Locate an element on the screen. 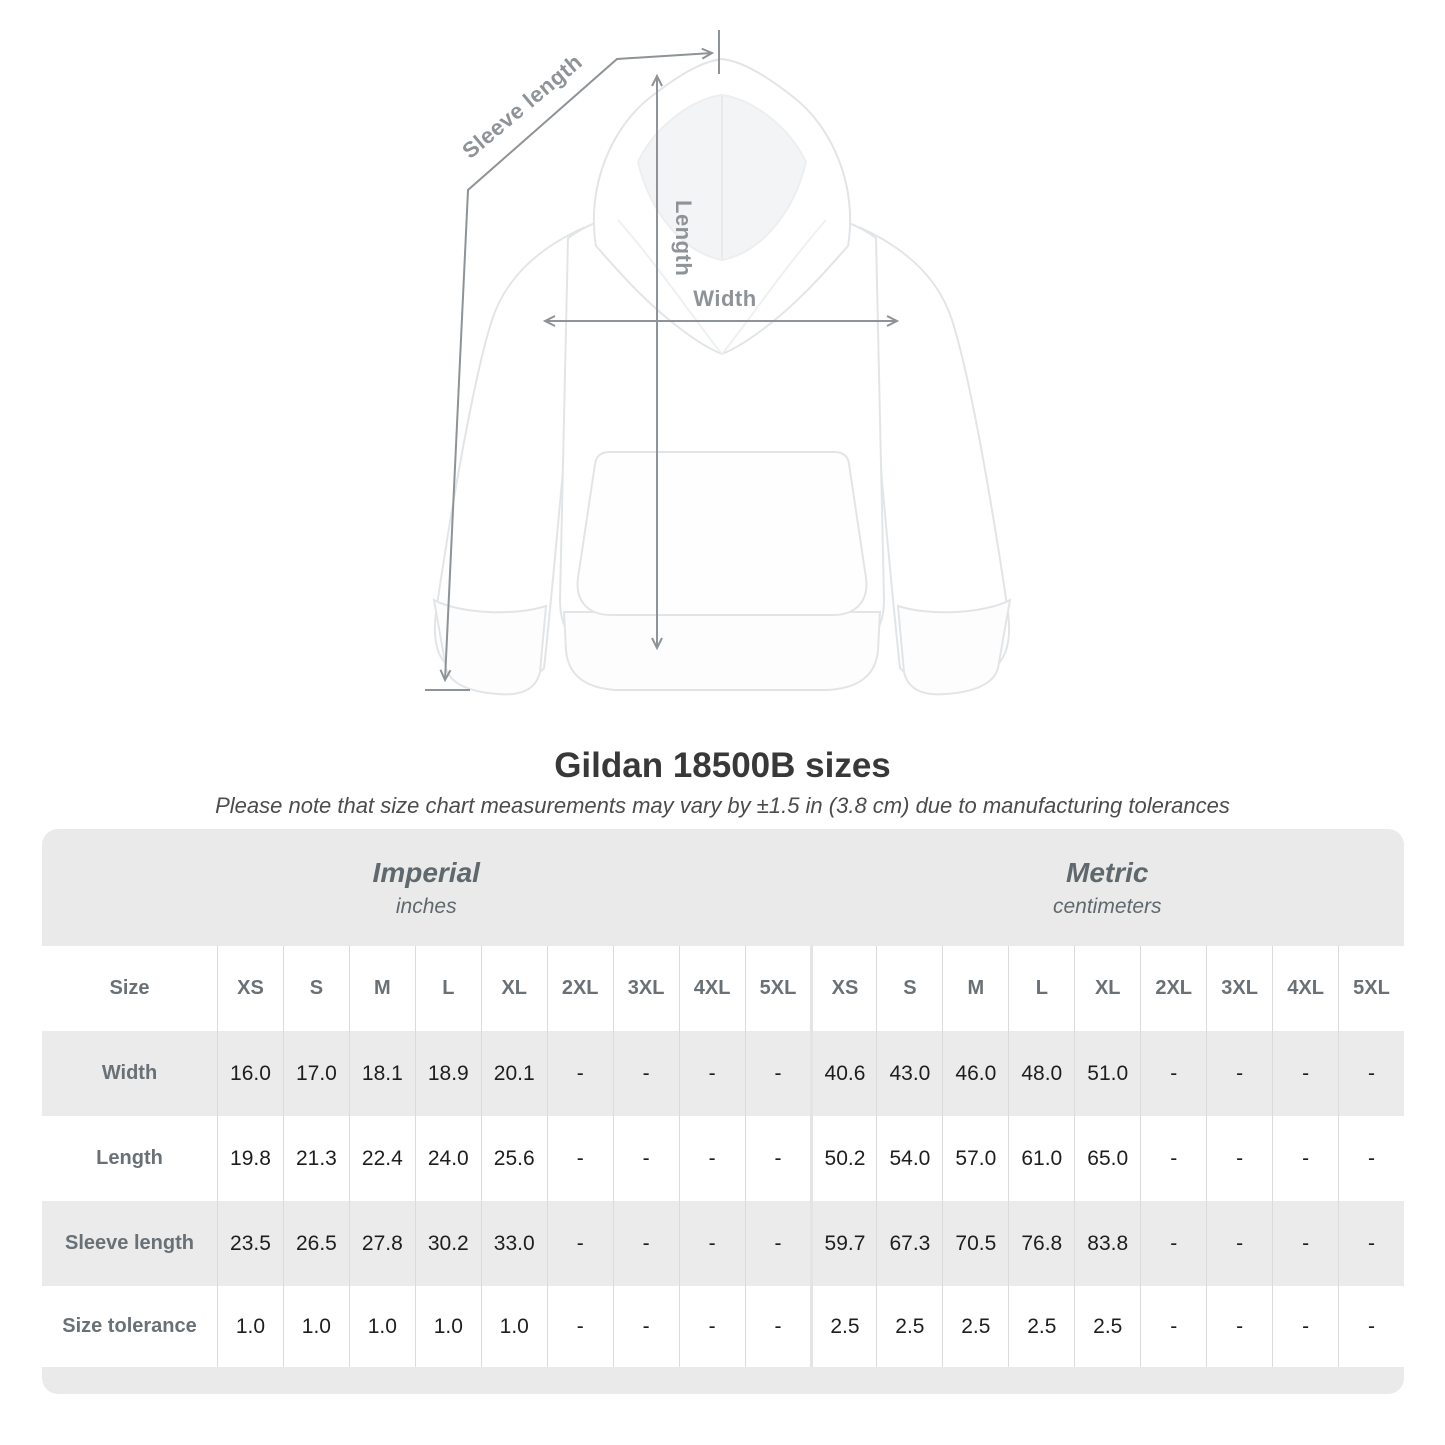  cell-sleeve-length-imperial-3xl: - is located at coordinates (645, 1243).